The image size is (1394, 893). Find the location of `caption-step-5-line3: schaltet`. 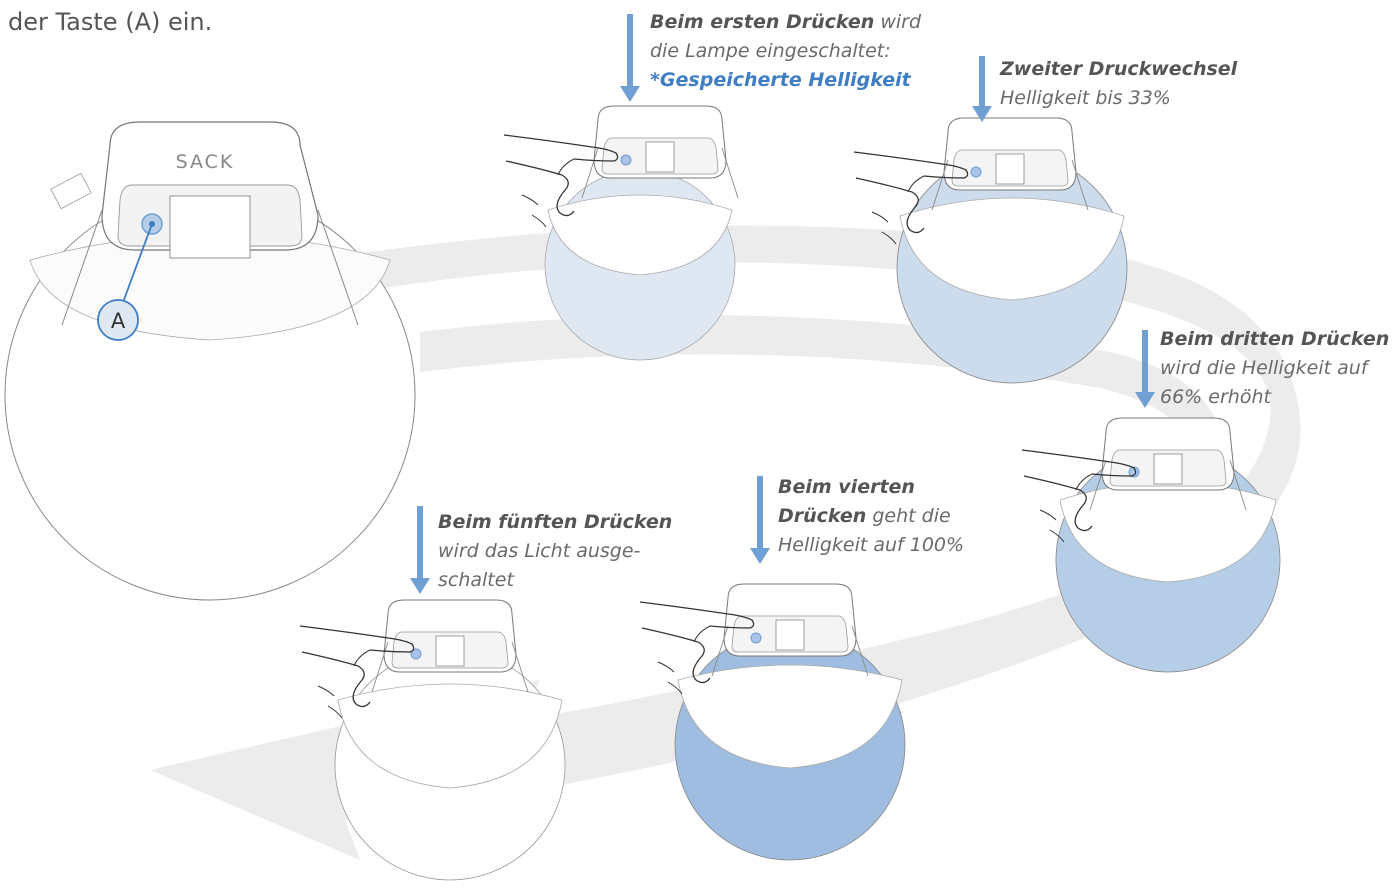

caption-step-5-line3: schaltet is located at coordinates (476, 580).